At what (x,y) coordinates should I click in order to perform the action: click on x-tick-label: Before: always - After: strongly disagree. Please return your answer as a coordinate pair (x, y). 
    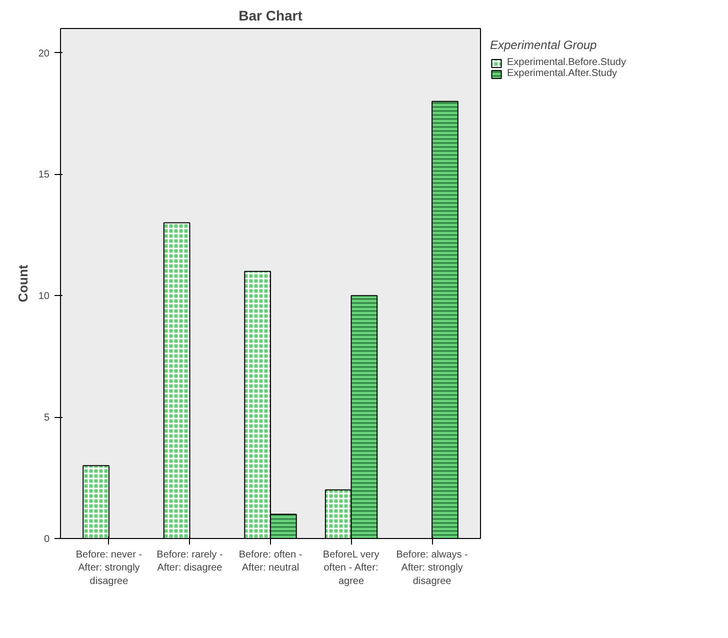
    Looking at the image, I should click on (432, 568).